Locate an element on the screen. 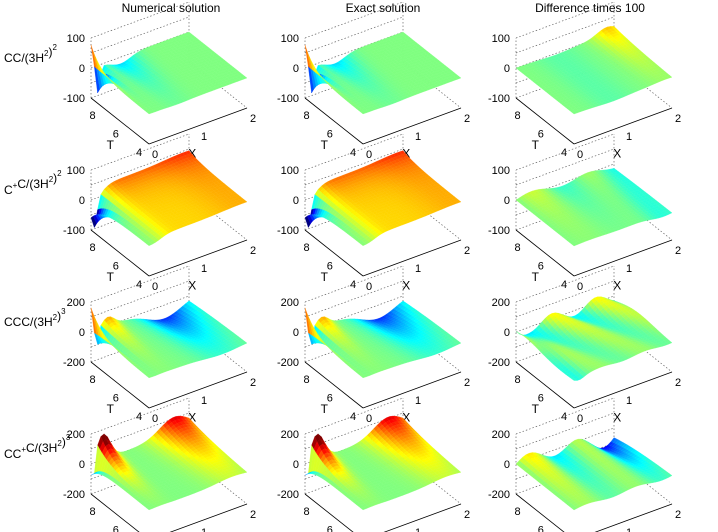  row-label: CC/(3H2)2 is located at coordinates (30, 54).